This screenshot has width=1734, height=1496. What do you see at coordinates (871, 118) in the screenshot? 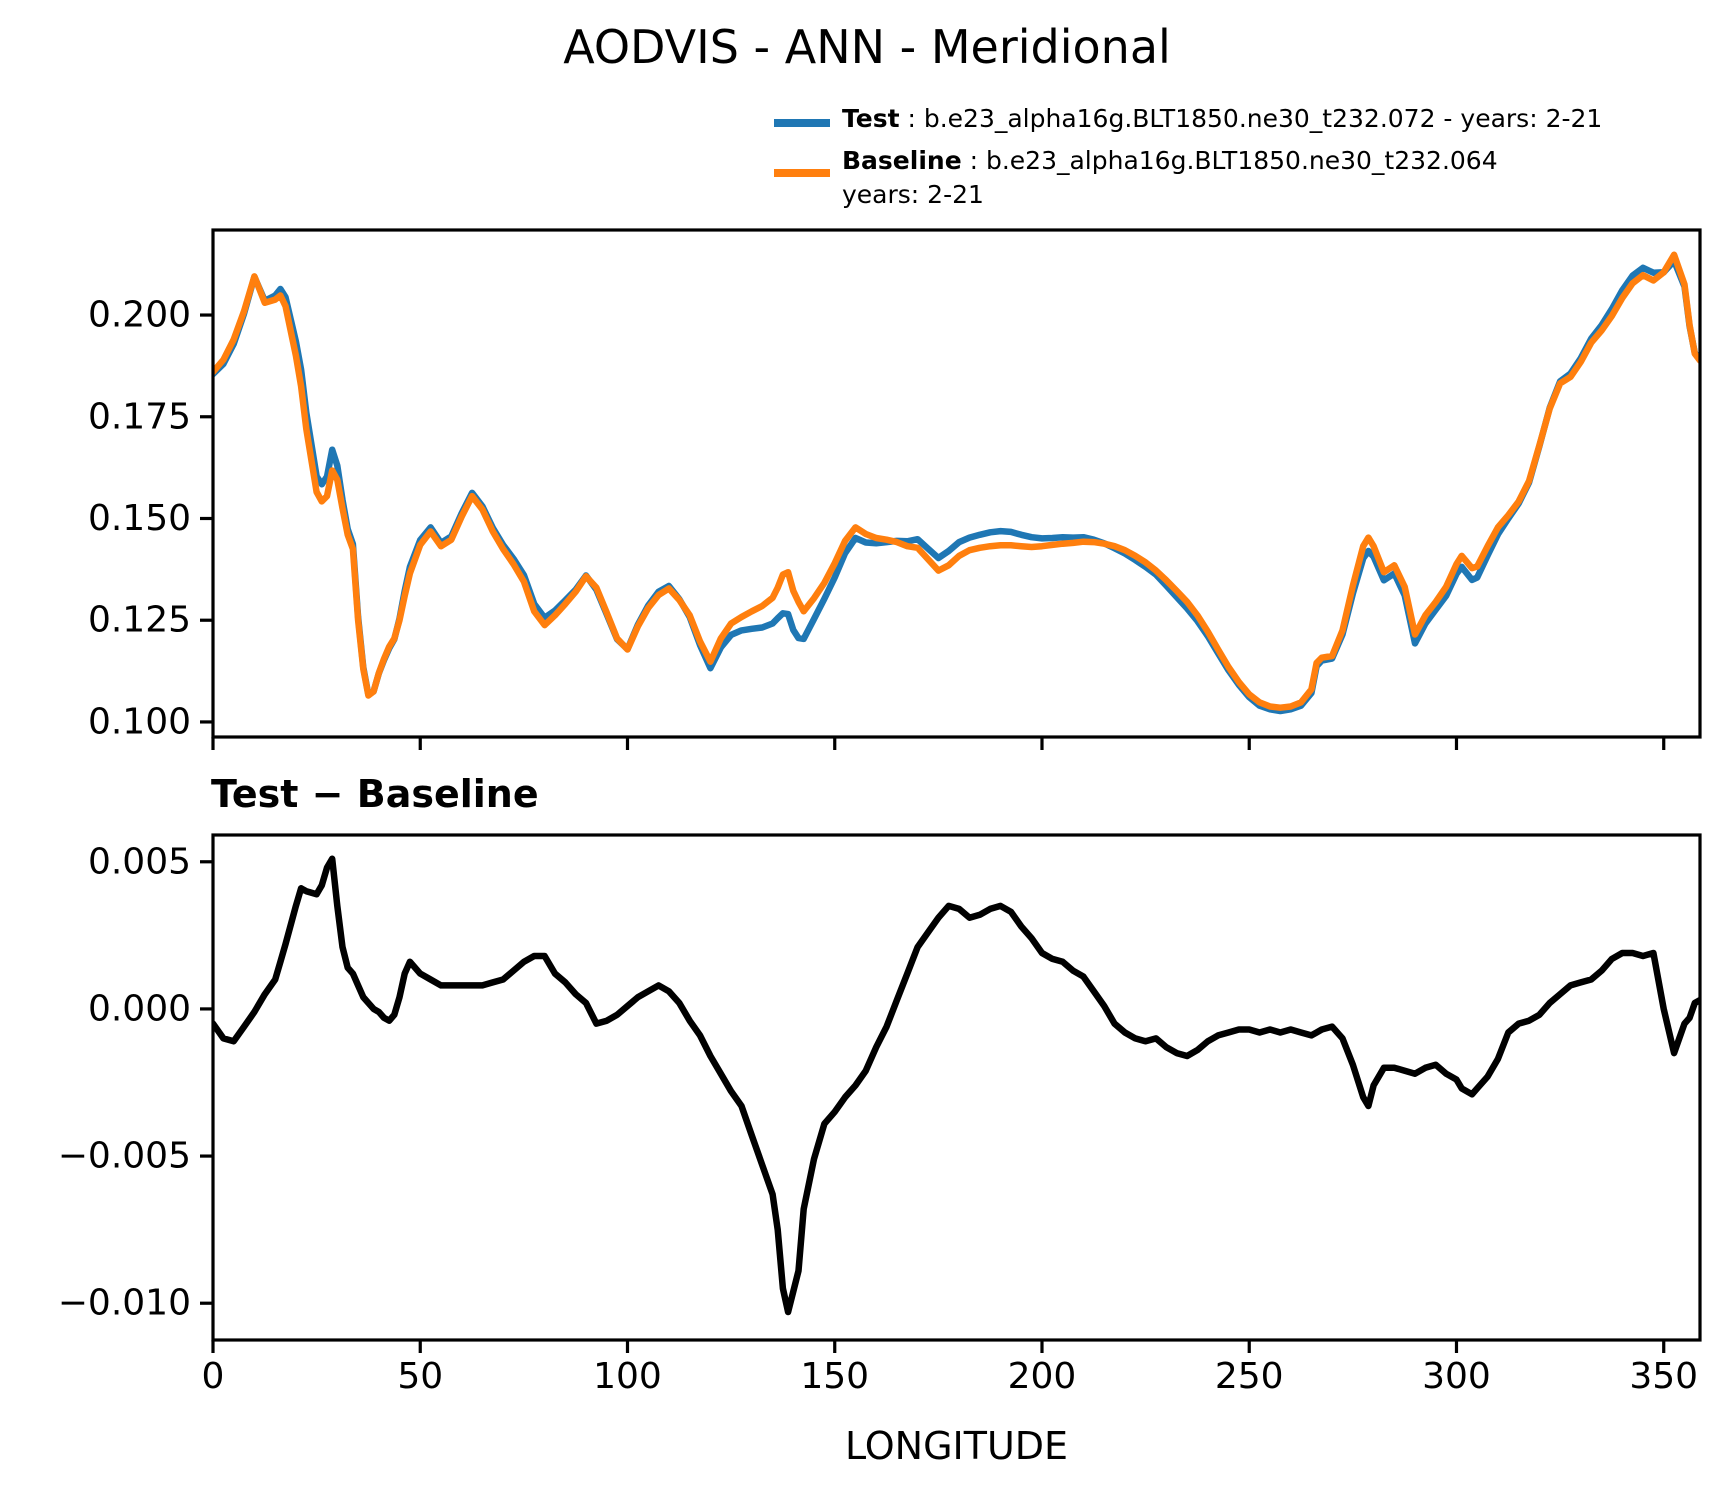
I see `legend-test-label: Test` at bounding box center [871, 118].